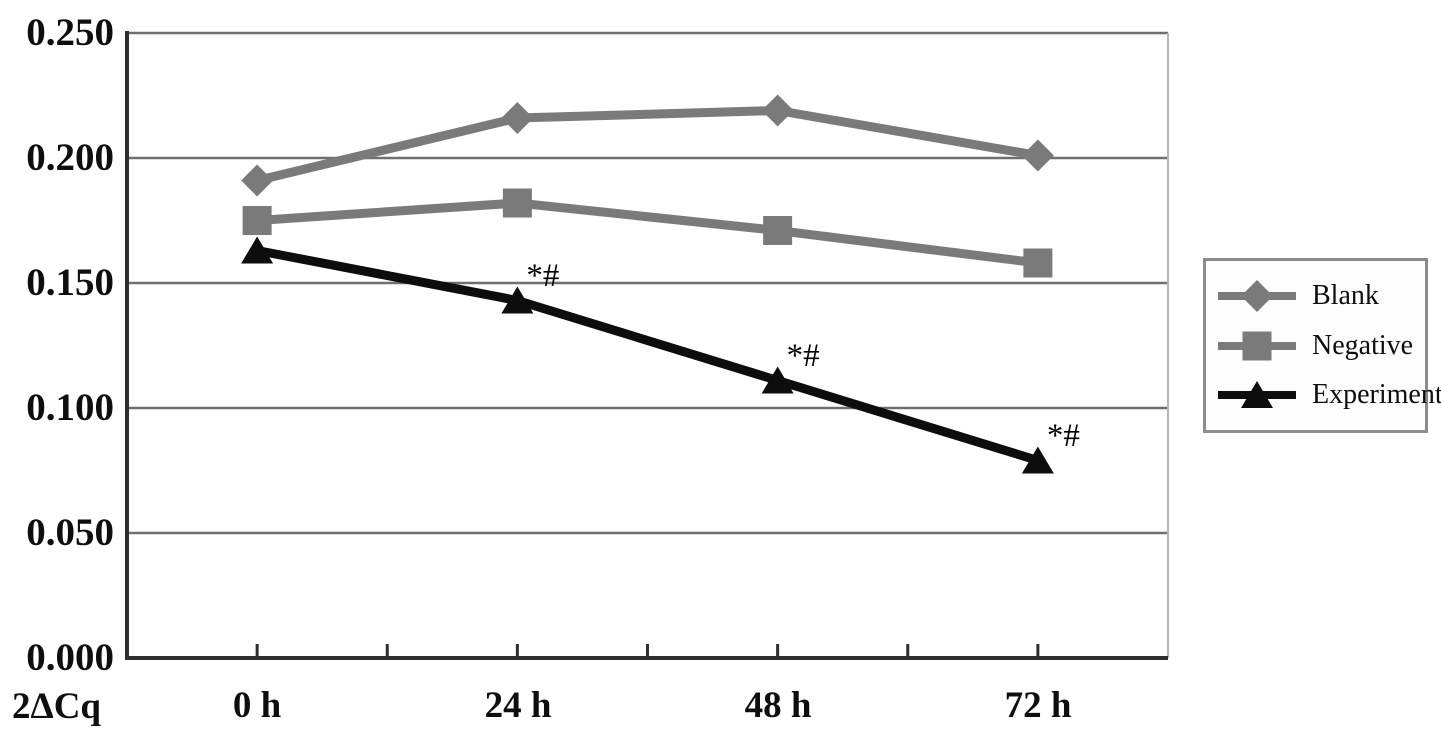 This screenshot has height=748, width=1441. I want to click on y-axis-tick-label: 0.200, so click(70, 157).